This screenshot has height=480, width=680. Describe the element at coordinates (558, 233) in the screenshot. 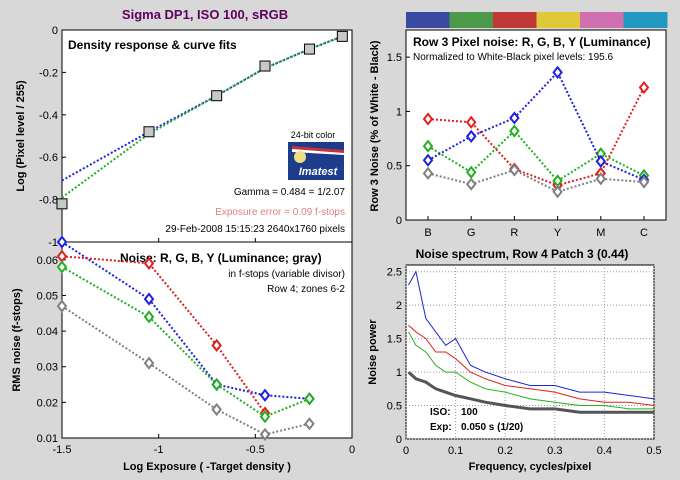

I see `x-tick-label: Y` at that location.